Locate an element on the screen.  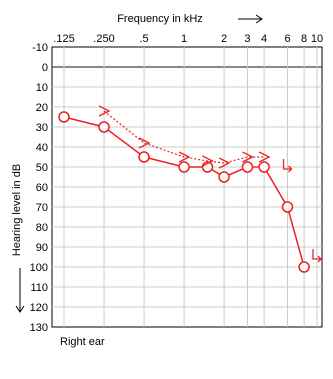
x-tick-label: 4 is located at coordinates (264, 39).